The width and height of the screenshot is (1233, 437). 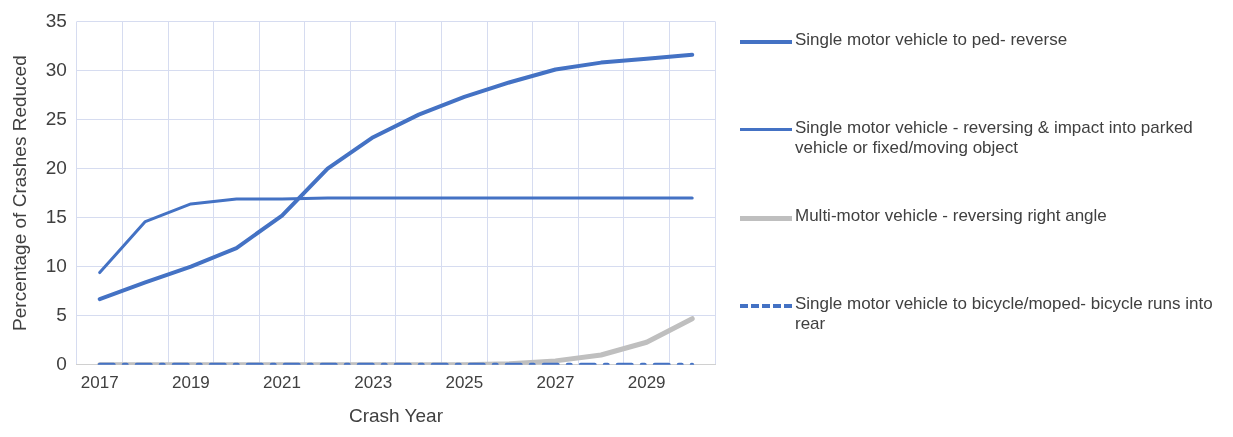 What do you see at coordinates (994, 138) in the screenshot?
I see `legend-label: Single motor vehicle - reversing & impact into parked vehicle or fixed/moving object` at bounding box center [994, 138].